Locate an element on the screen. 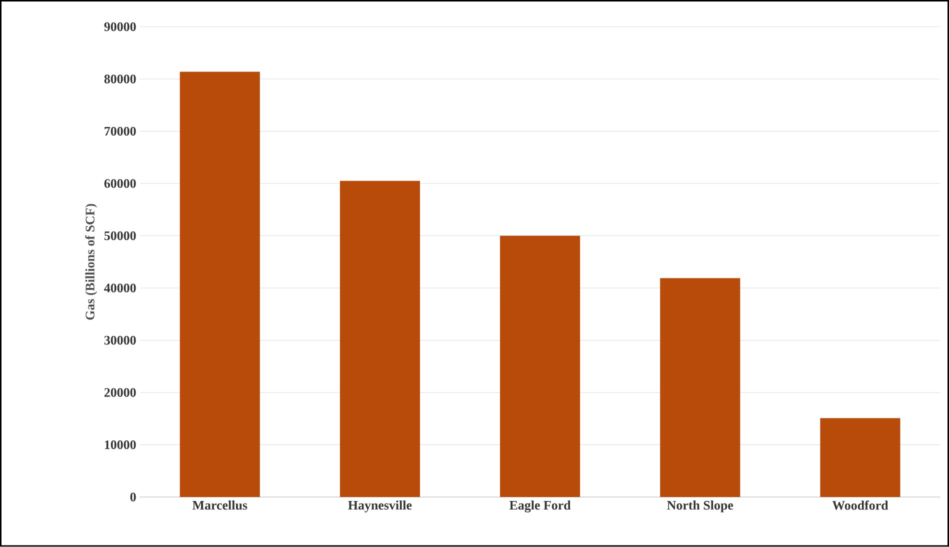 This screenshot has height=547, width=949. x-tick-label: North Slope is located at coordinates (700, 506).